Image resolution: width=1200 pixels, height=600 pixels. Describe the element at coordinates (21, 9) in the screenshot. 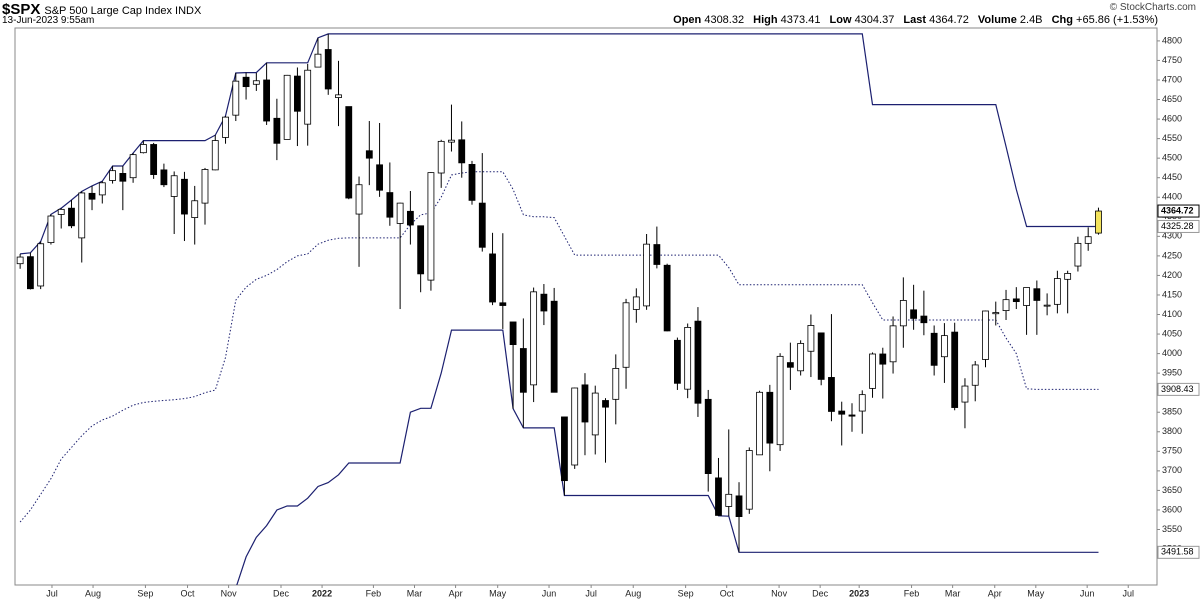

I see `symbol: $SPX` at that location.